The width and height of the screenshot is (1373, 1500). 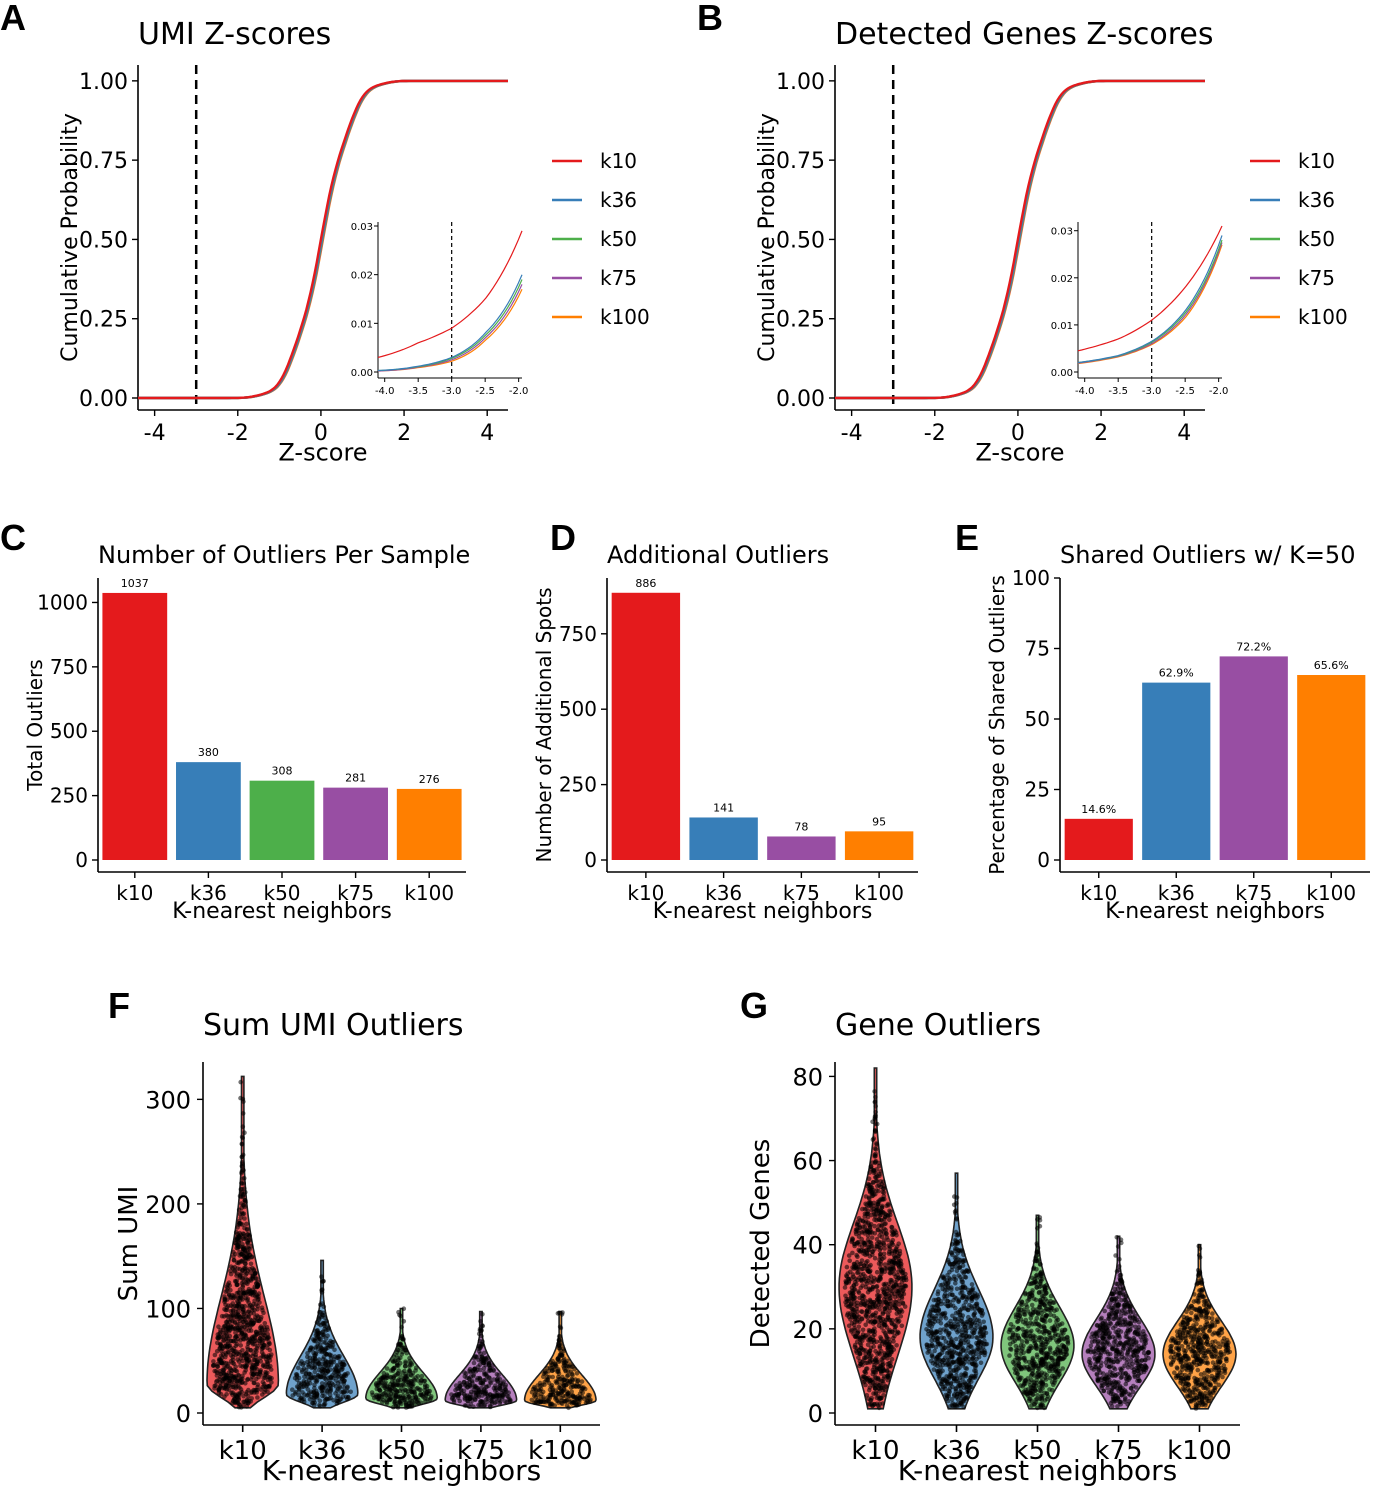 What do you see at coordinates (208, 752) in the screenshot?
I see `bar-value-label: 380` at bounding box center [208, 752].